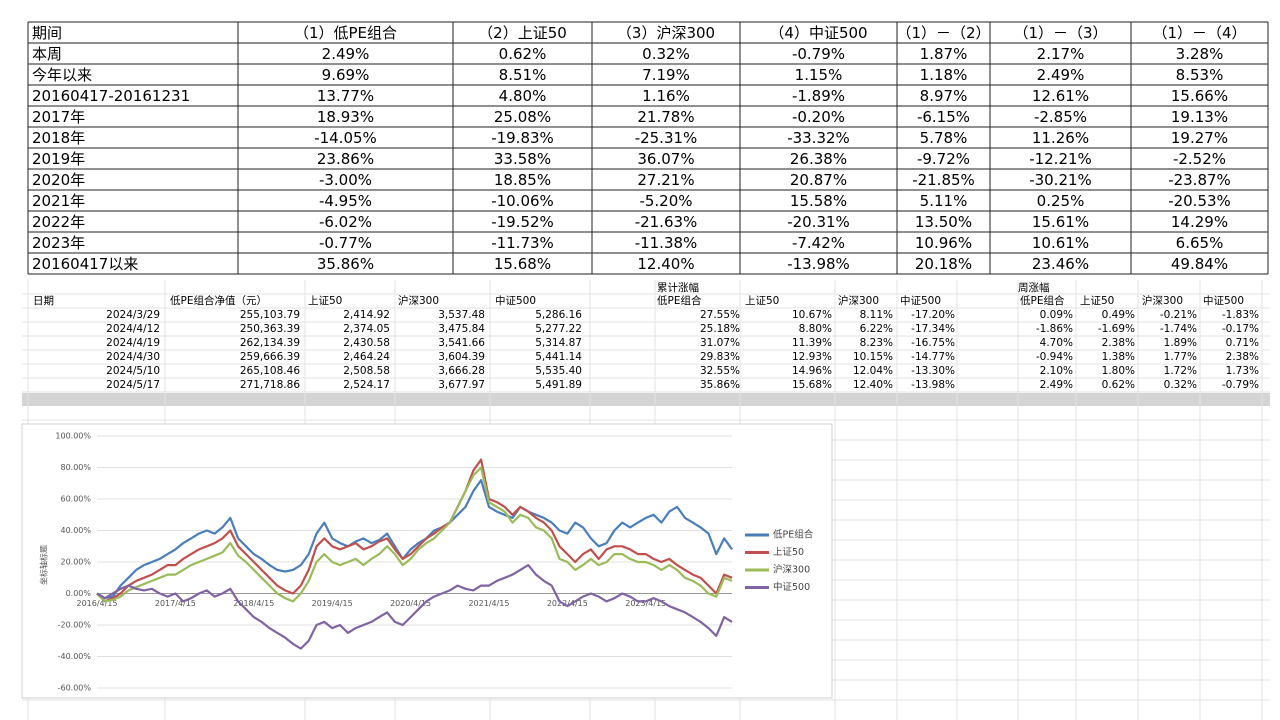  I want to click on table-cell: 0.09%, so click(1056, 315).